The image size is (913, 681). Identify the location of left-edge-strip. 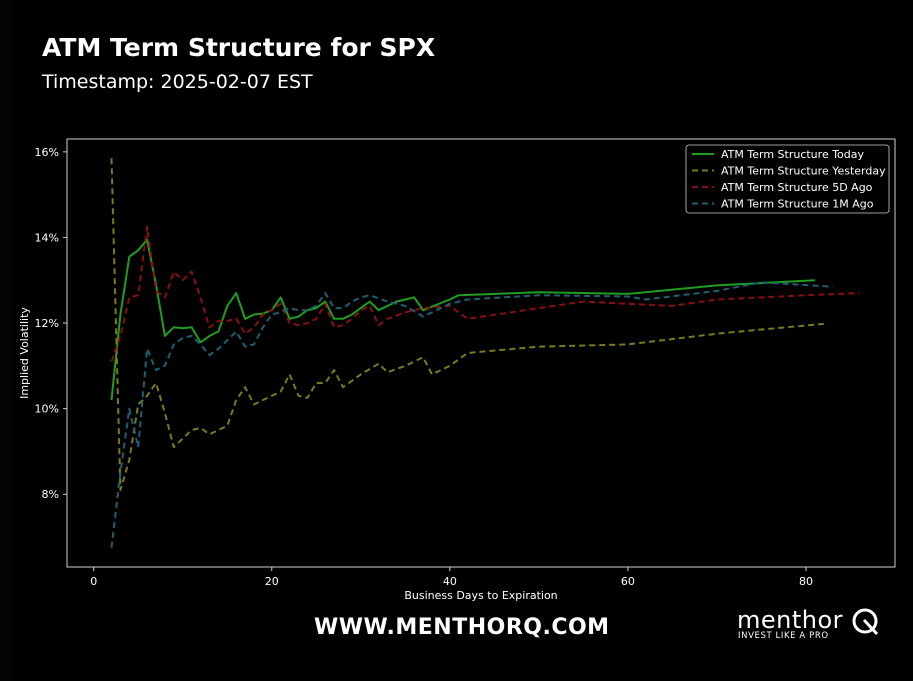
(6, 340).